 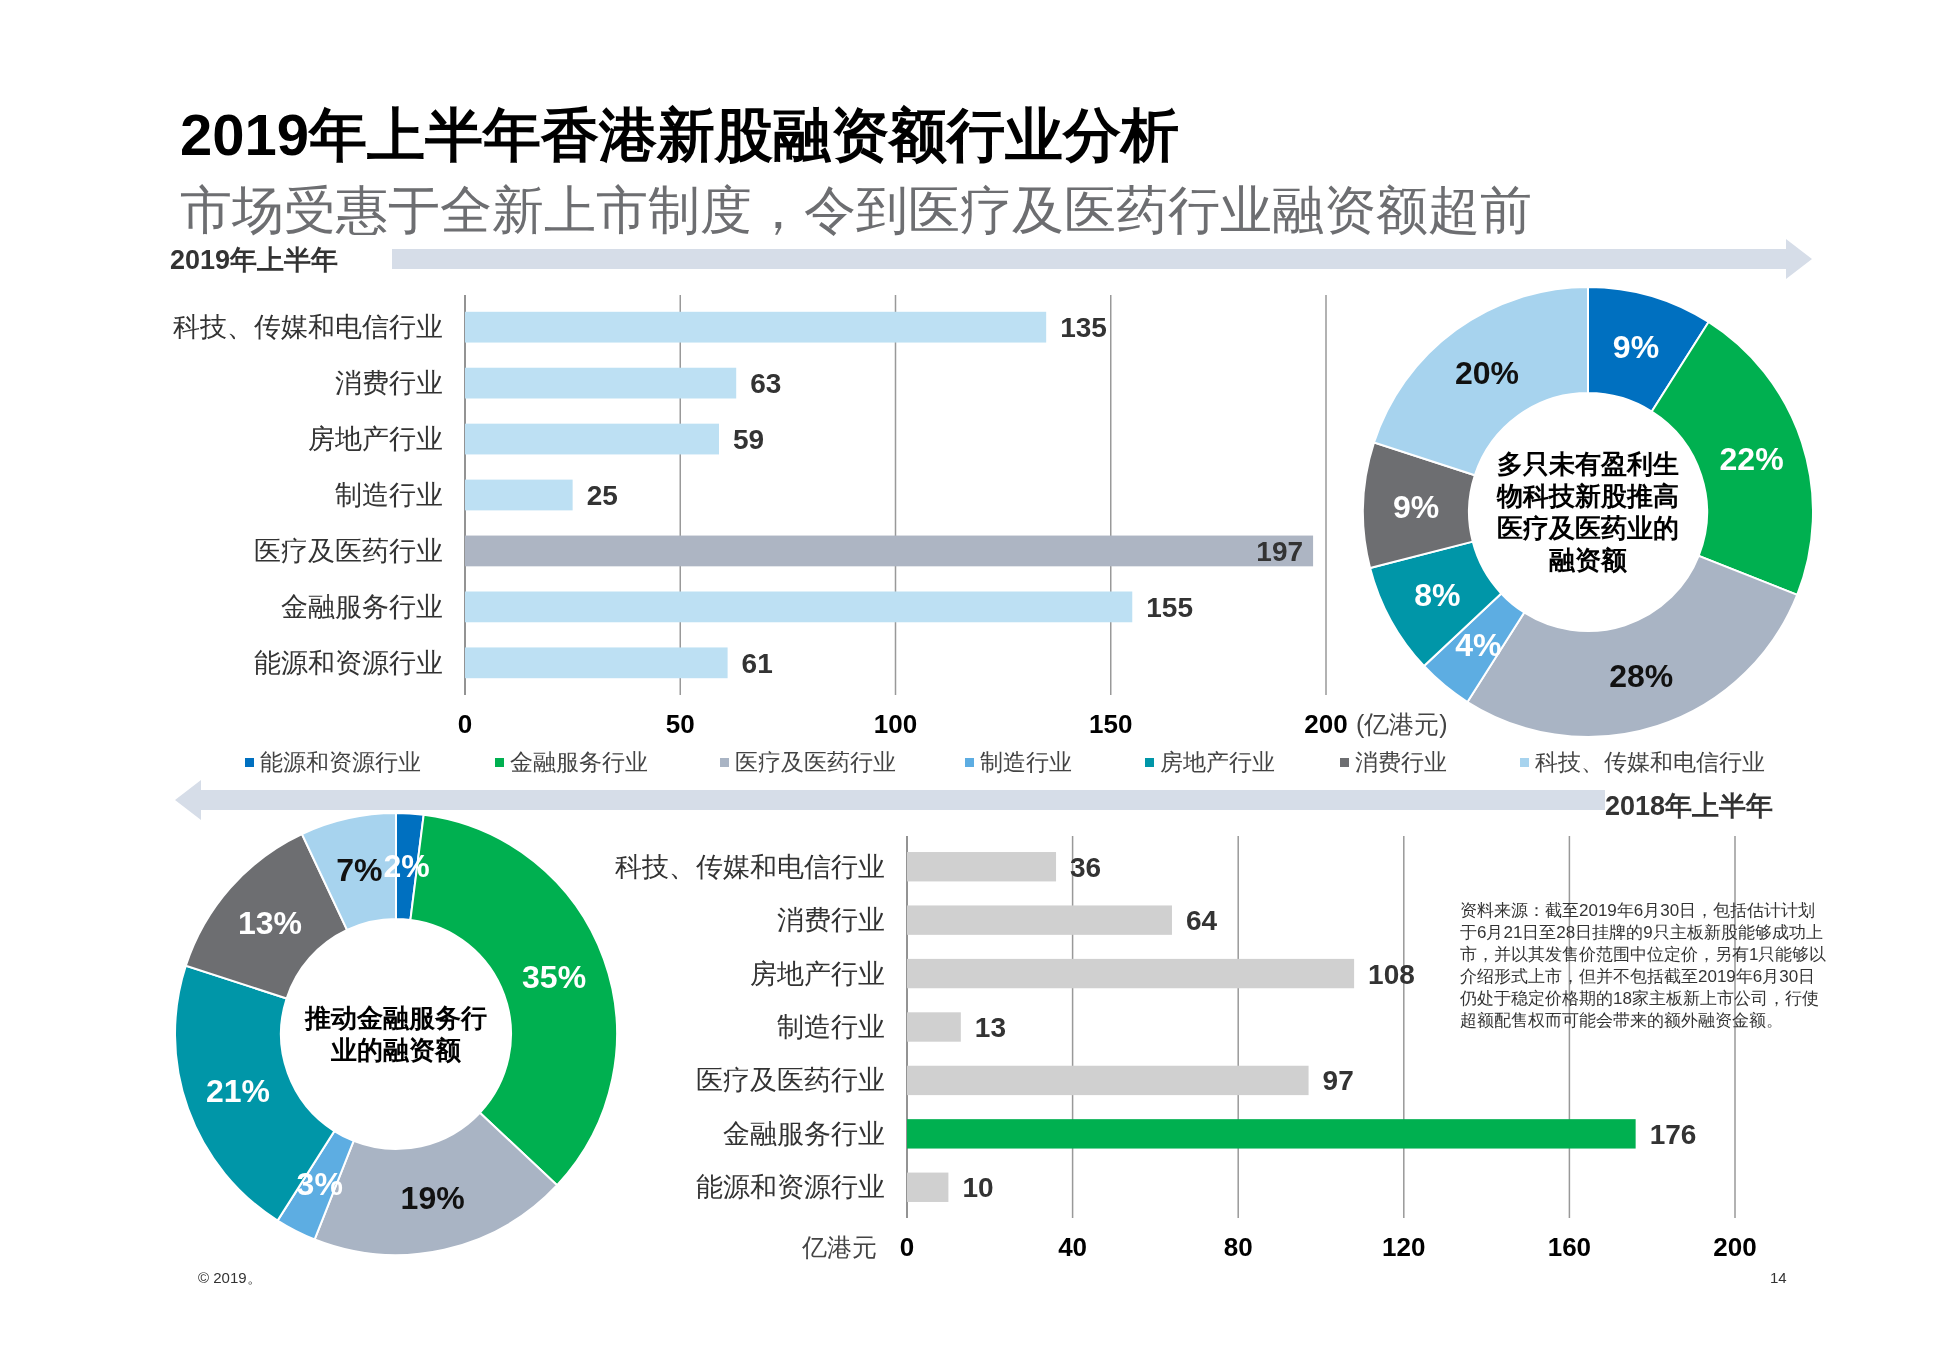 I want to click on data-label: 25, so click(x=602, y=495).